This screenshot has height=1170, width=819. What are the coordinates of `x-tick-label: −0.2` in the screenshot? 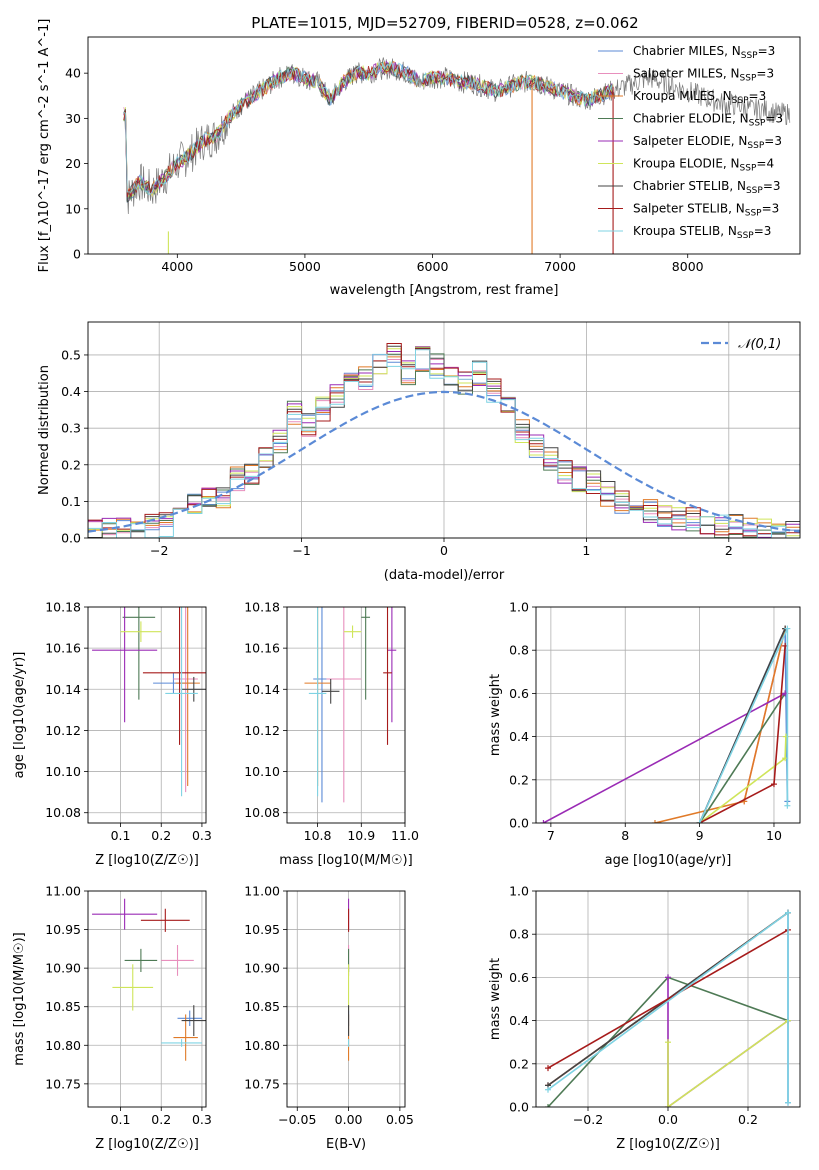 It's located at (588, 1119).